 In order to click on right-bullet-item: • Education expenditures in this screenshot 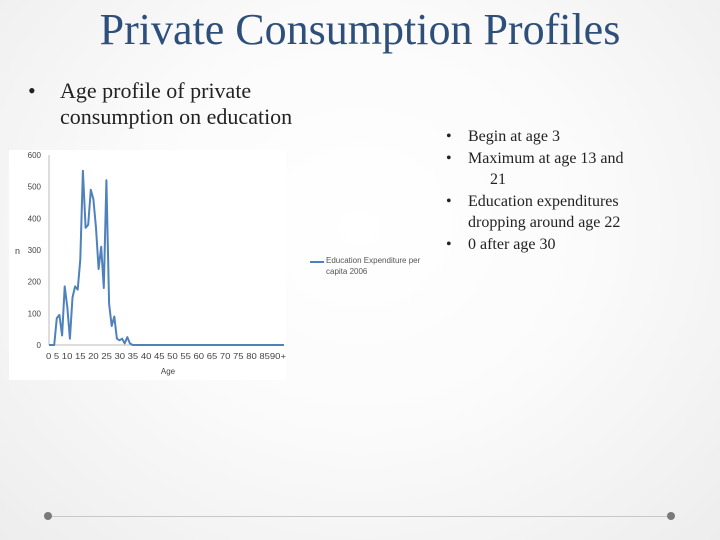, I will do `click(566, 202)`.